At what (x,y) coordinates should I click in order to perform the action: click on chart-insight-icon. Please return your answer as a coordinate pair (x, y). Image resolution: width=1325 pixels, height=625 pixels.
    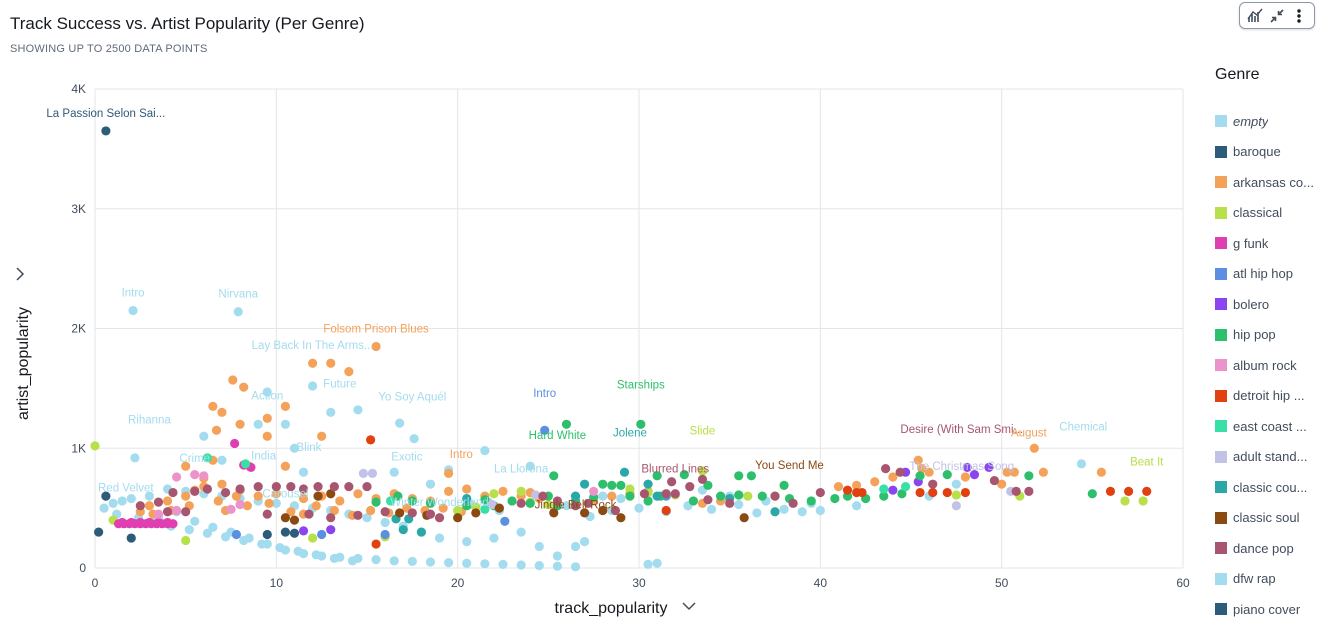
    Looking at the image, I should click on (1255, 16).